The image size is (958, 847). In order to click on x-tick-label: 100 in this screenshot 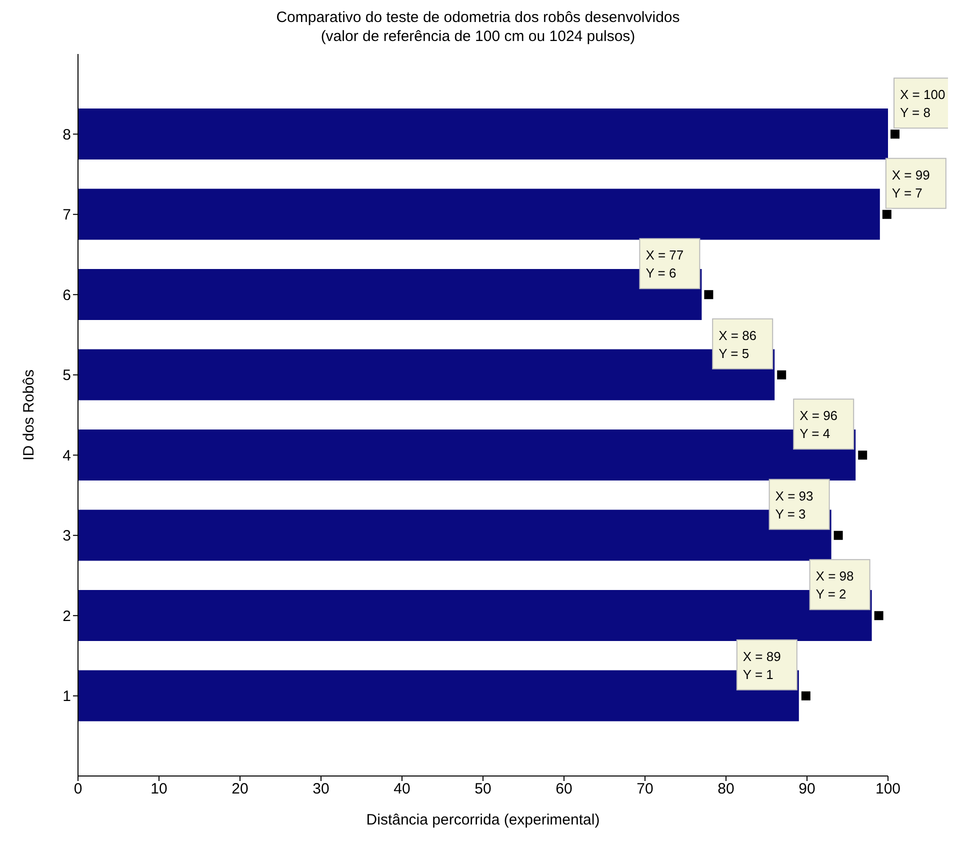, I will do `click(888, 789)`.